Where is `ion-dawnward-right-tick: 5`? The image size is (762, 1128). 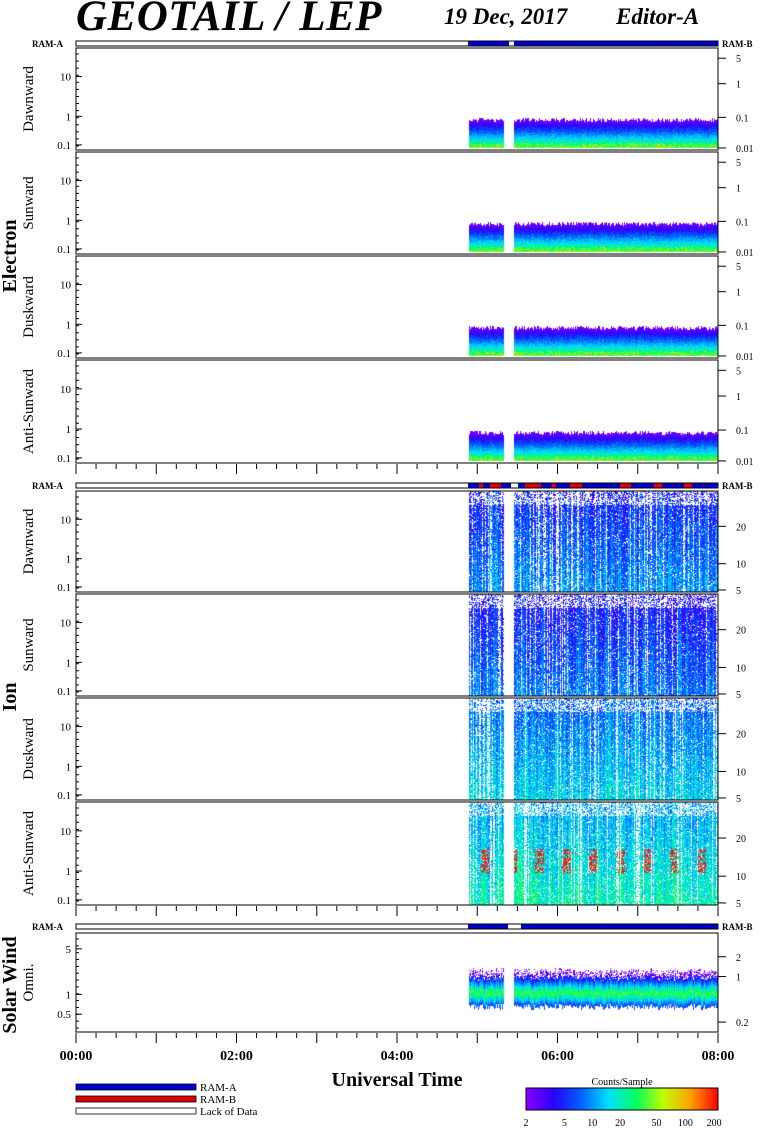 ion-dawnward-right-tick: 5 is located at coordinates (738, 591).